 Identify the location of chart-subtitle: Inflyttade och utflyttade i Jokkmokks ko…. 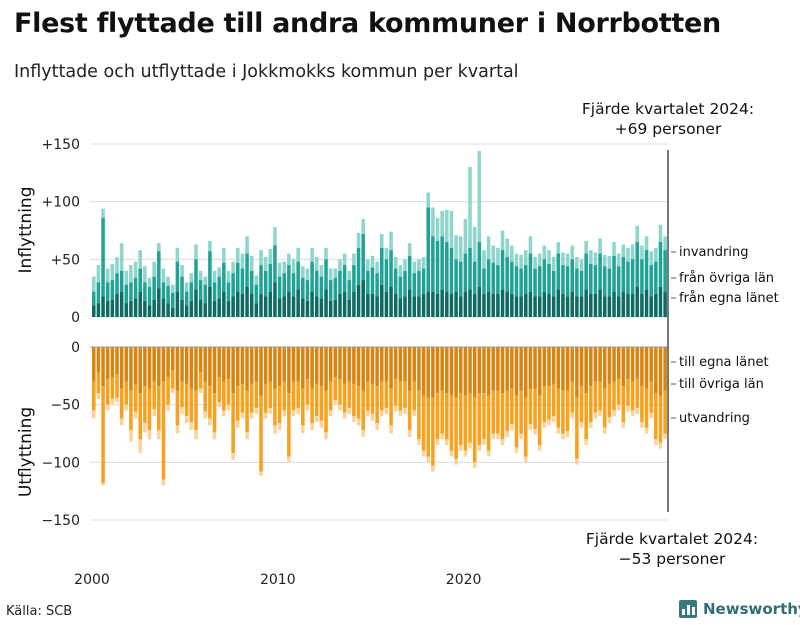
(266, 72).